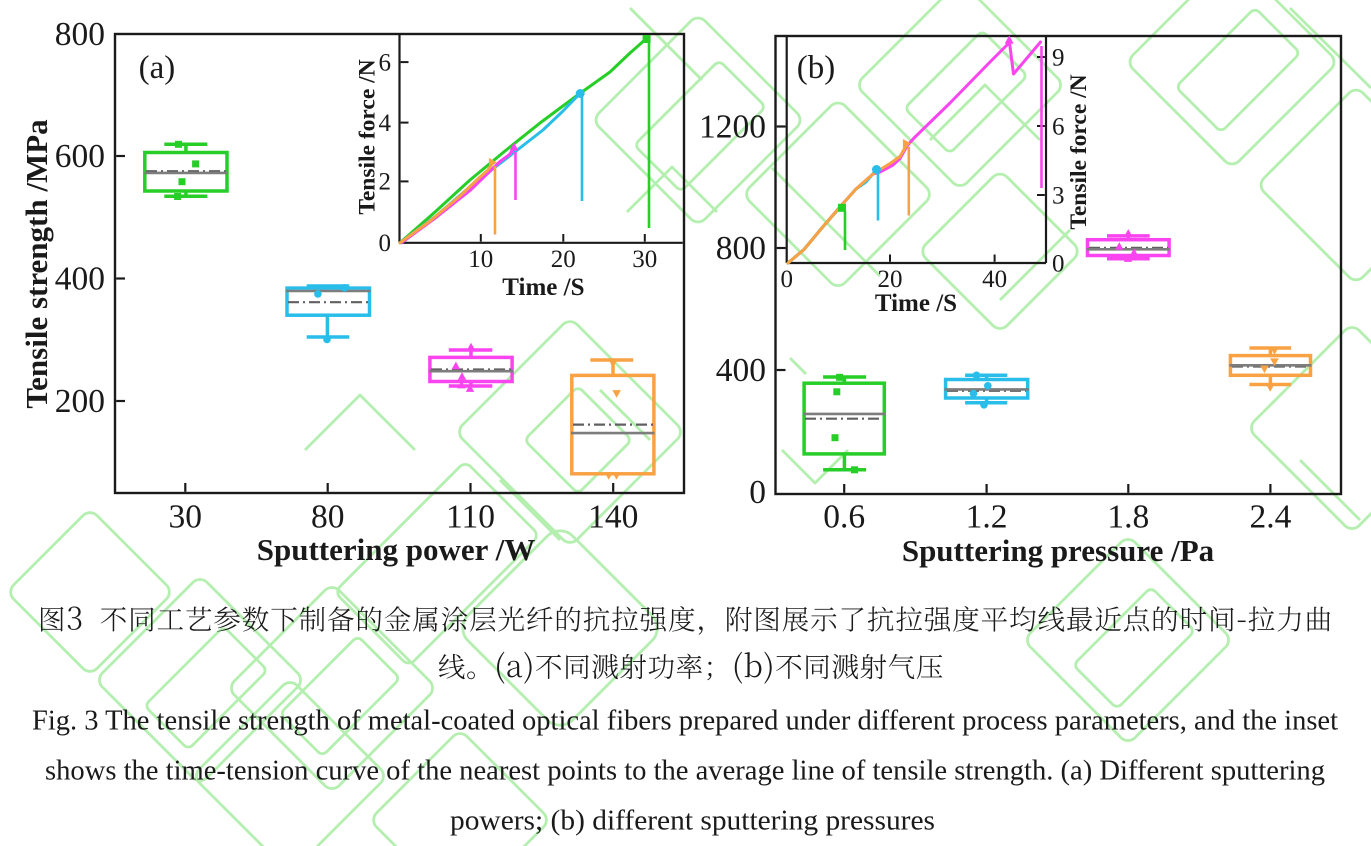  Describe the element at coordinates (987, 517) in the screenshot. I see `svg-text: 1.2` at that location.